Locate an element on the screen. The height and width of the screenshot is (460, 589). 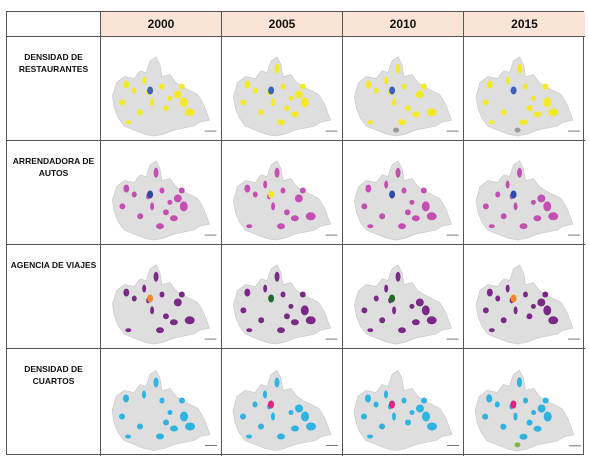
map-viajes-2010 is located at coordinates (403, 297).